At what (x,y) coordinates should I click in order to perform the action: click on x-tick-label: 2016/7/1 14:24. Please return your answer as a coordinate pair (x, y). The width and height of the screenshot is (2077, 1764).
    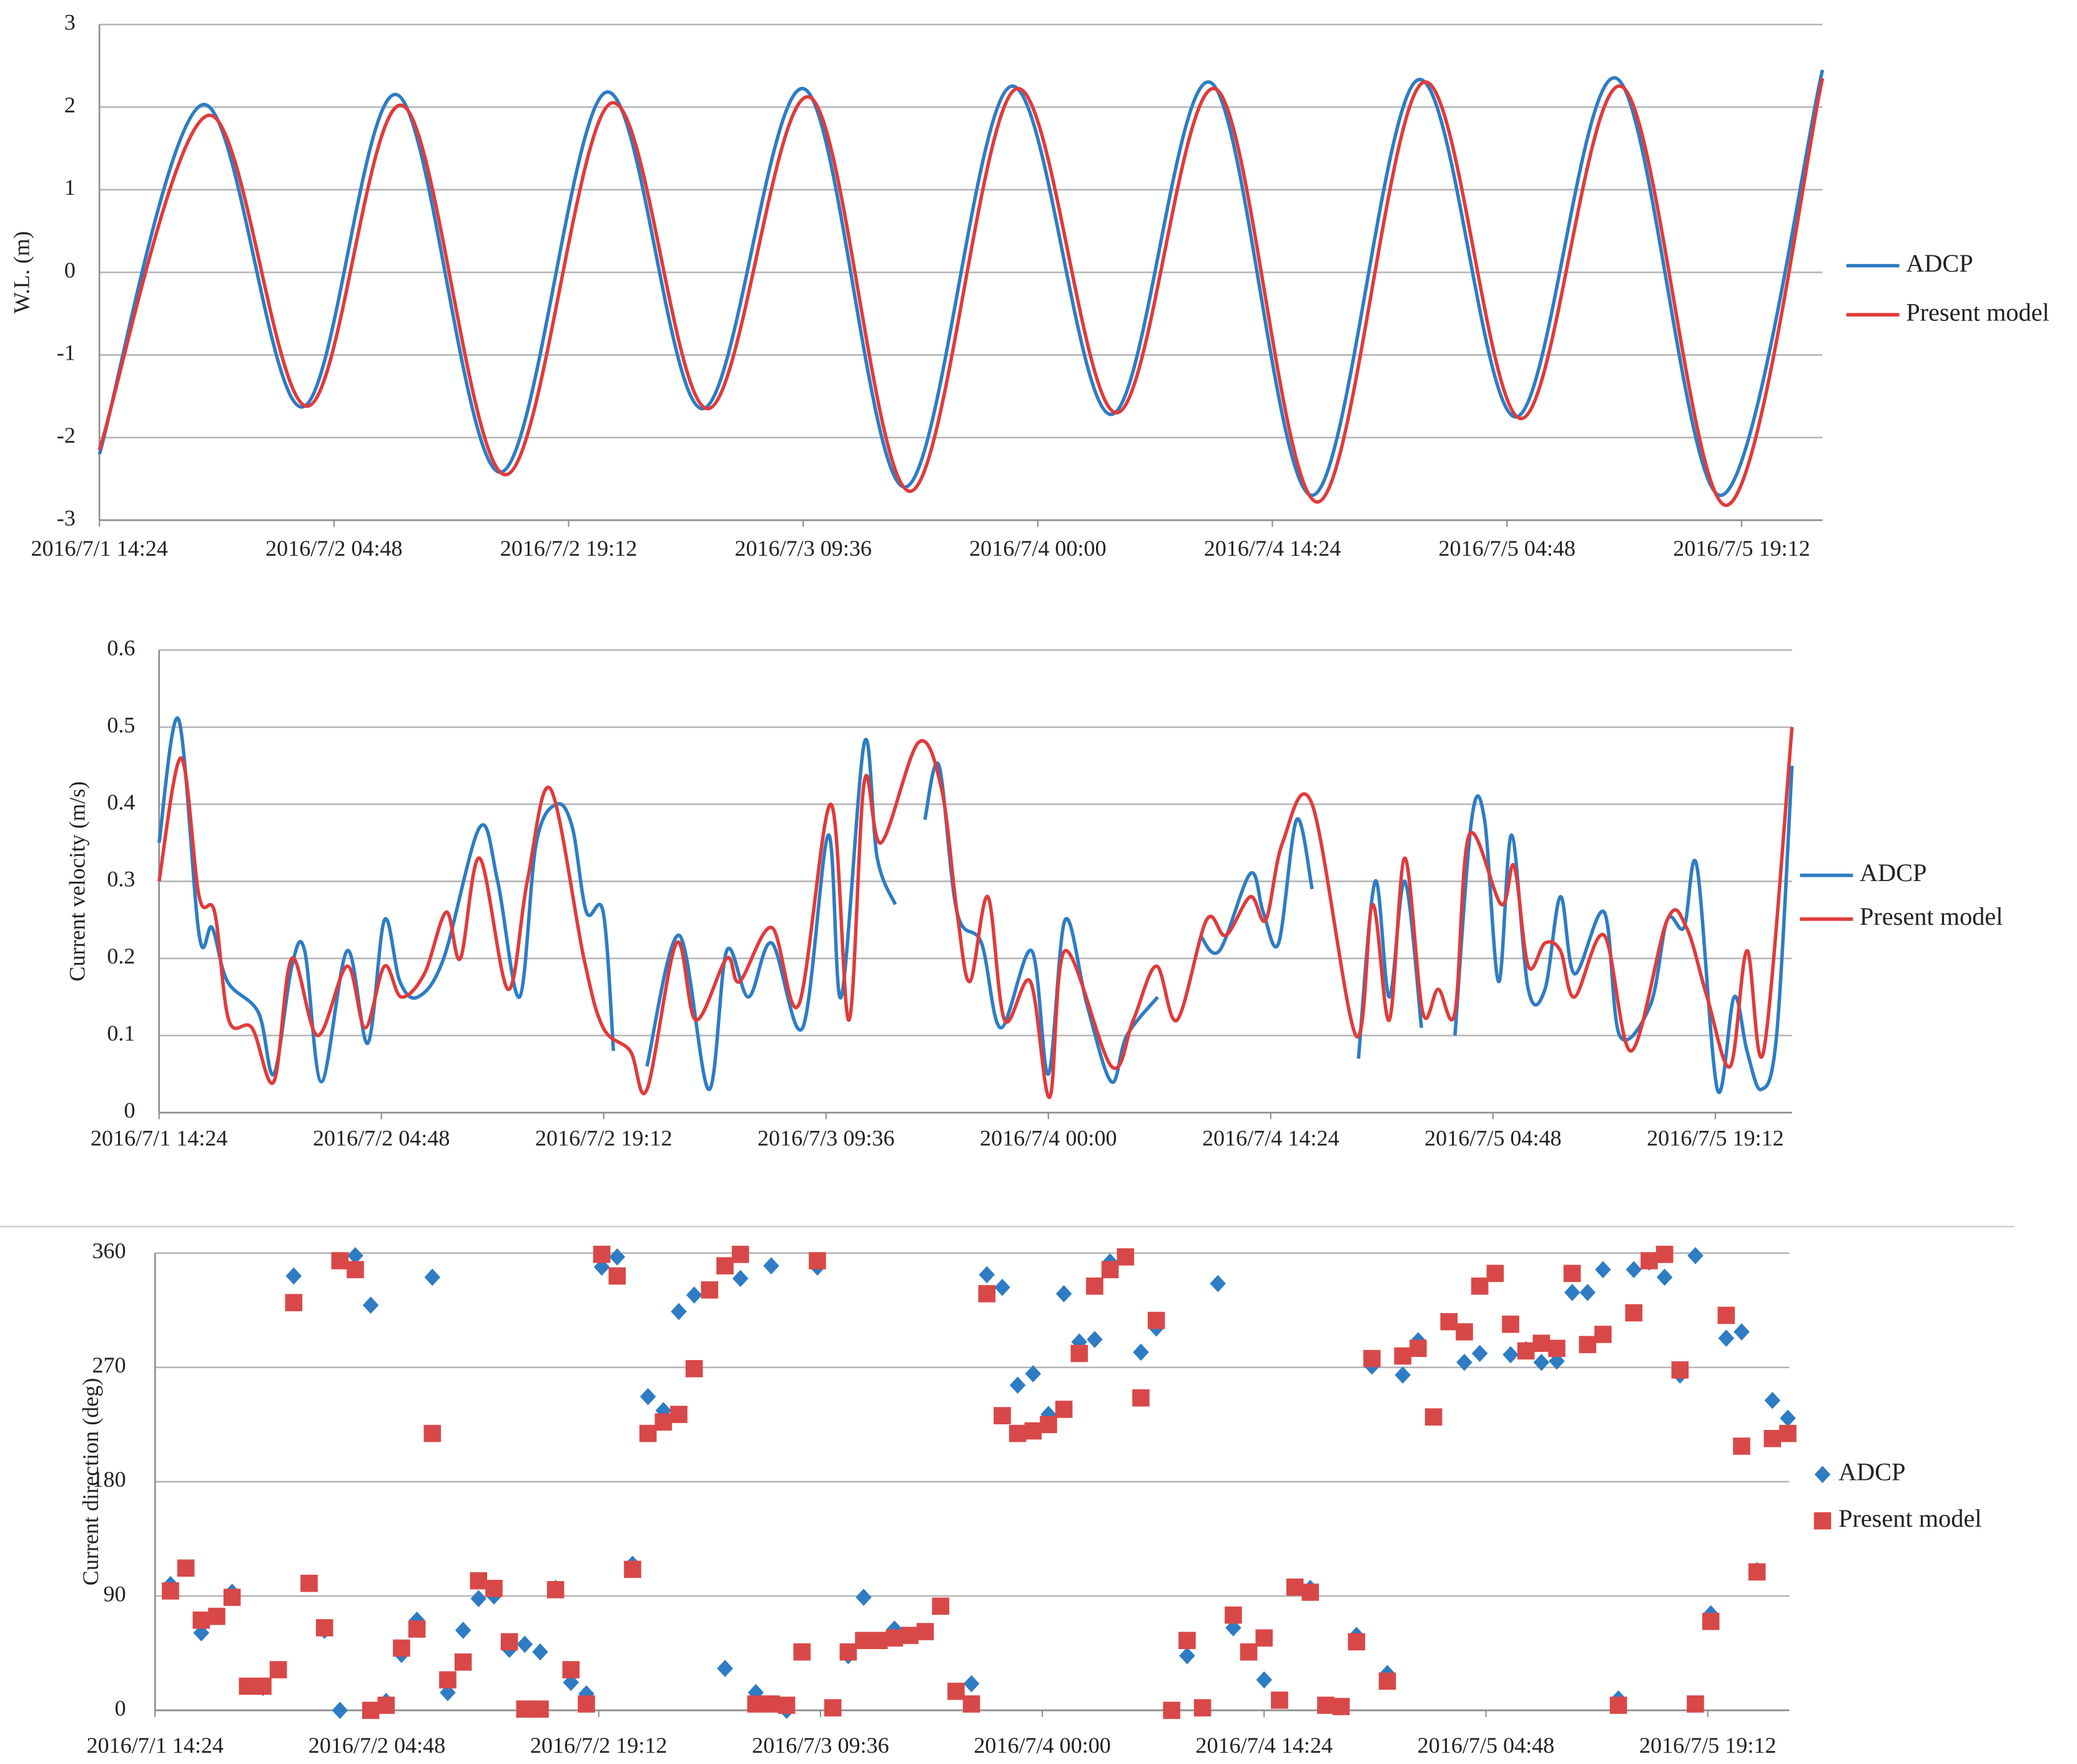
    Looking at the image, I should click on (99, 548).